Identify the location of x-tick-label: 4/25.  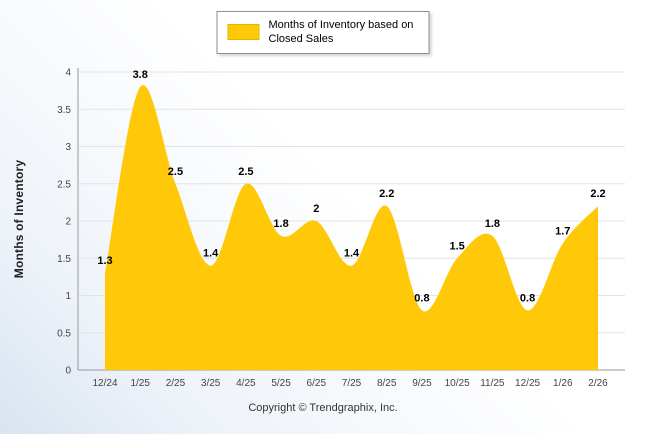
(246, 383).